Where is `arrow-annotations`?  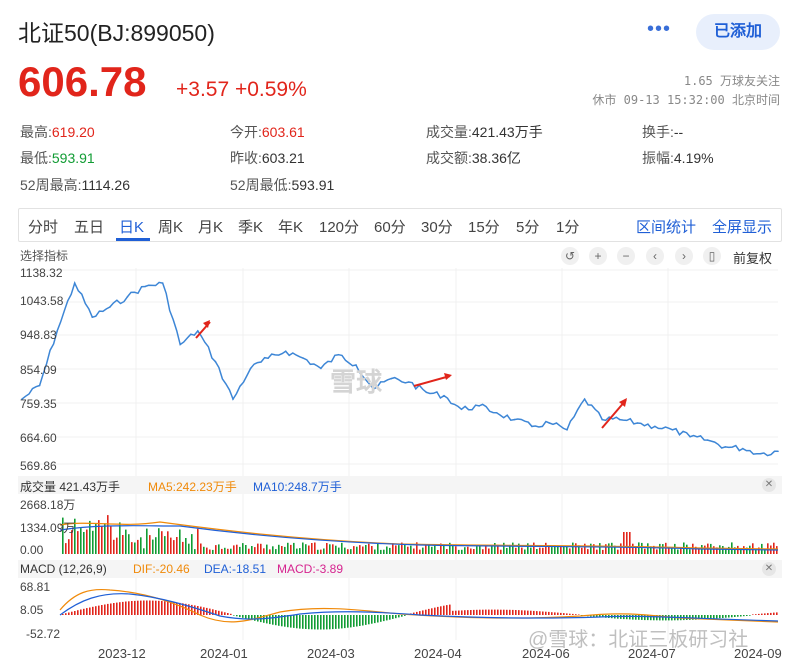 arrow-annotations is located at coordinates (411, 374).